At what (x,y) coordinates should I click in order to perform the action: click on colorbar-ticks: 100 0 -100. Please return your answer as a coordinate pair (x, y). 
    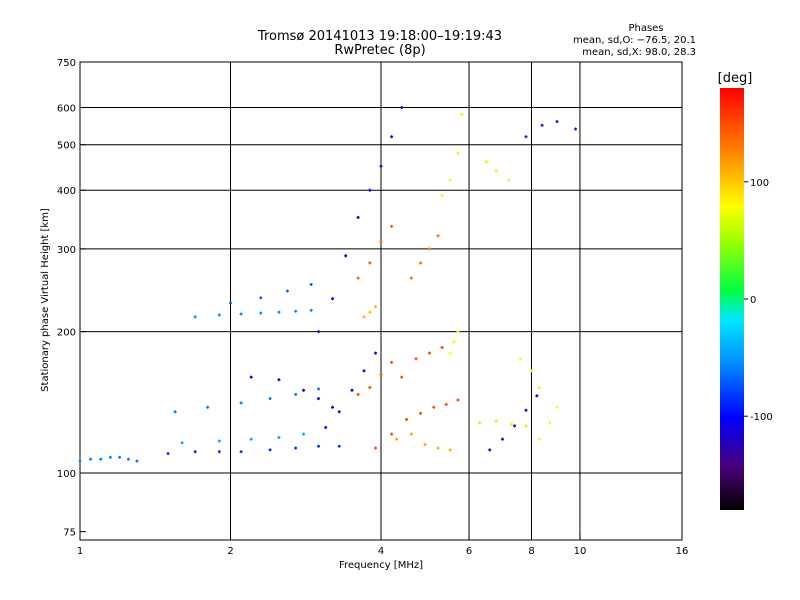
    Looking at the image, I should click on (758, 300).